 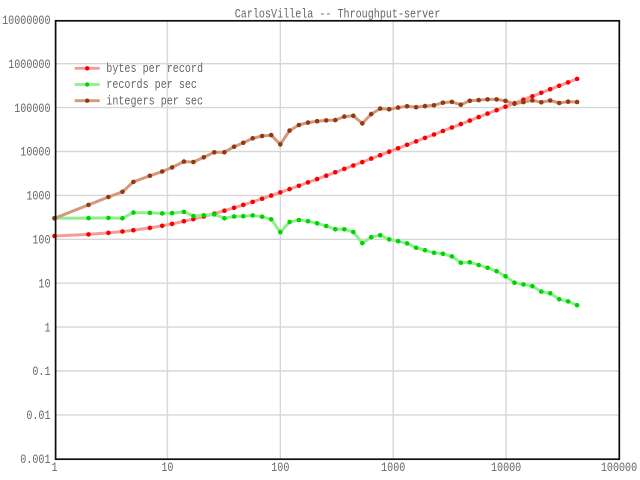 I want to click on svg-text: 0.01, so click(x=38, y=416).